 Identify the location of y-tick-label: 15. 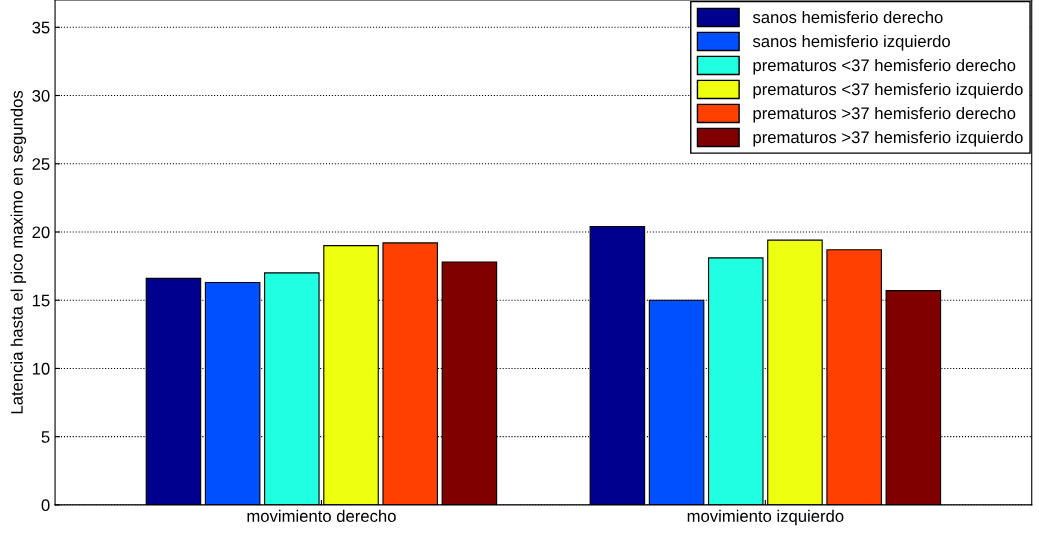
(41, 300).